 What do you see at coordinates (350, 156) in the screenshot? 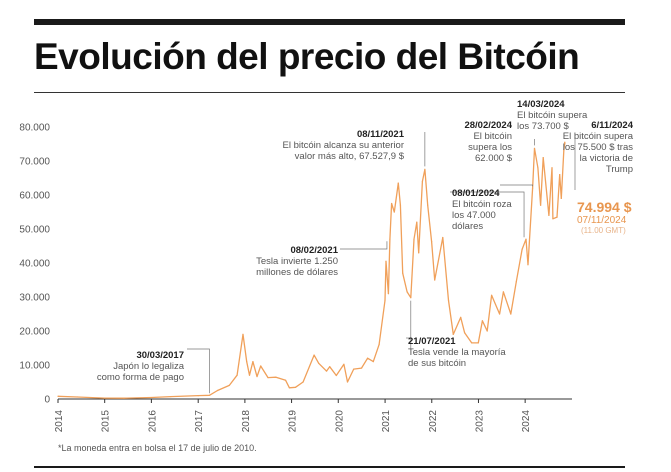
I see `annotation-text: valor más alto, 67.527,9 $` at bounding box center [350, 156].